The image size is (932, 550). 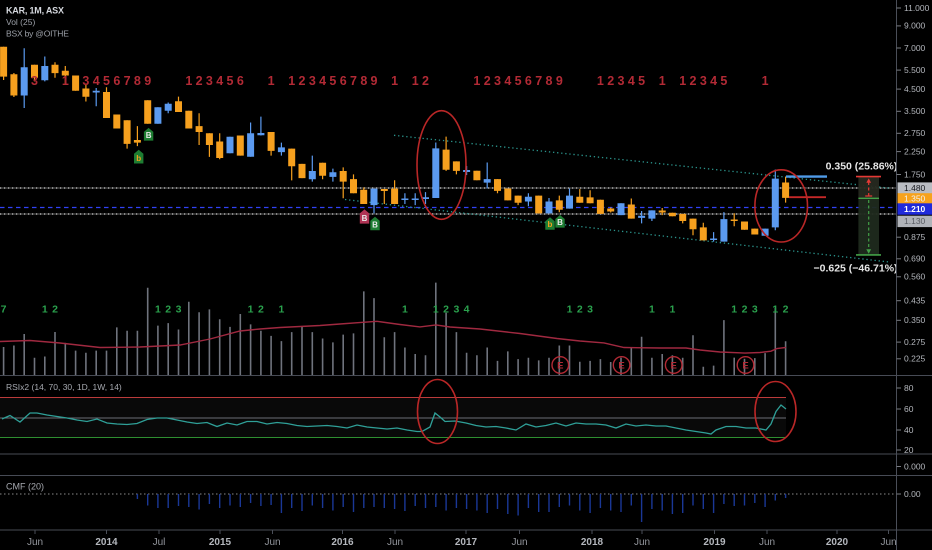 What do you see at coordinates (915, 466) in the screenshot?
I see `svg-text: 0.000` at bounding box center [915, 466].